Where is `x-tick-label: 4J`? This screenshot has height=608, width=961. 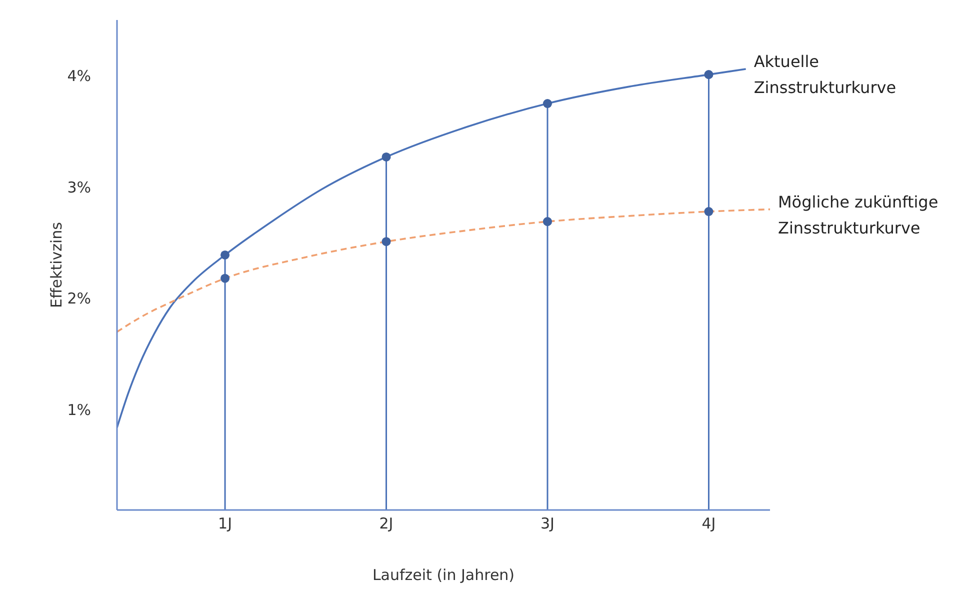 x-tick-label: 4J is located at coordinates (709, 523).